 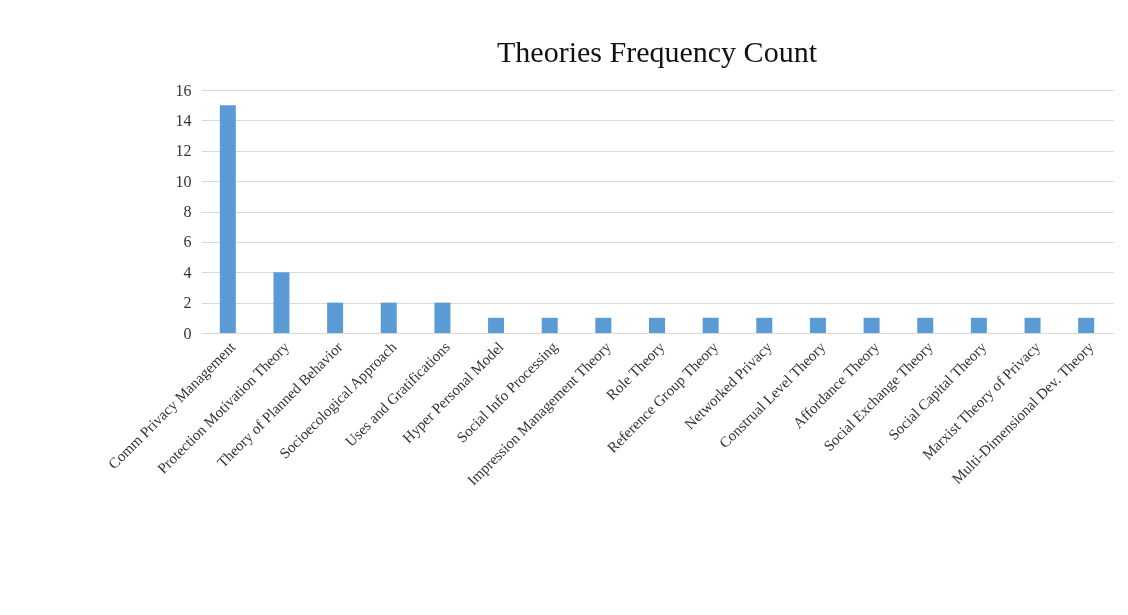 What do you see at coordinates (657, 51) in the screenshot?
I see `chart-title: Theories Frequency Count` at bounding box center [657, 51].